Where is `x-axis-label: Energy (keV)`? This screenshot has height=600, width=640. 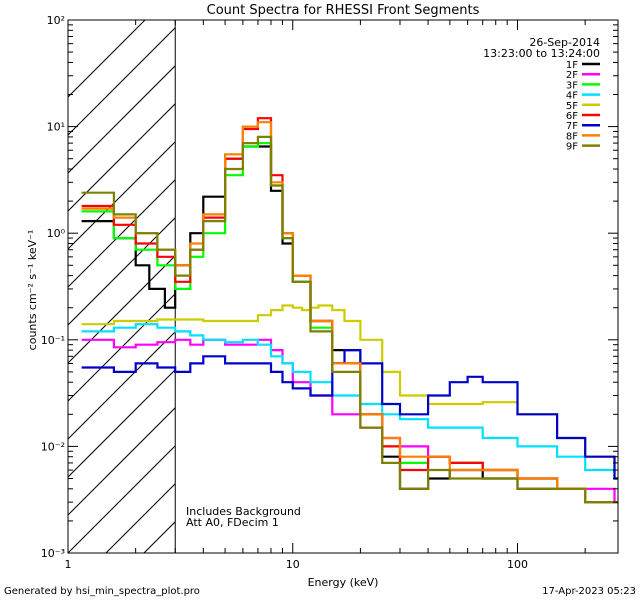
x-axis-label: Energy (keV) is located at coordinates (343, 582).